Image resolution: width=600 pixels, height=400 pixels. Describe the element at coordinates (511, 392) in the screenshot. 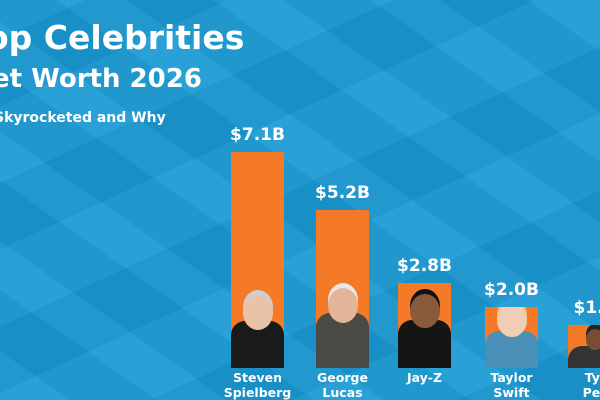

I see `category-label-line: Swift` at that location.